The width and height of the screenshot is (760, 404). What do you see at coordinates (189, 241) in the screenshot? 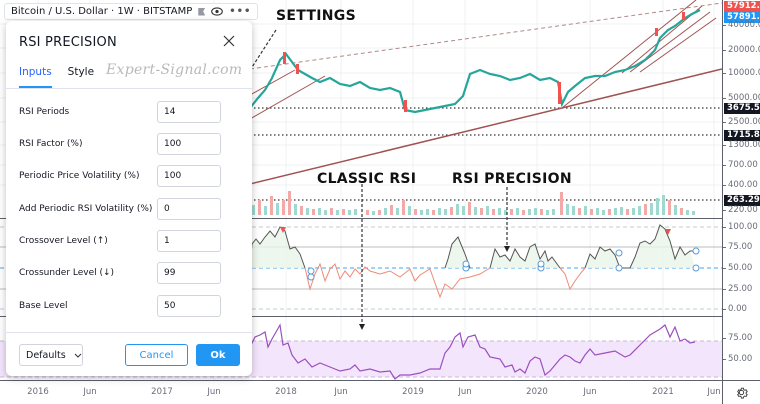
I see `crossover-level-input: 1` at bounding box center [189, 241].